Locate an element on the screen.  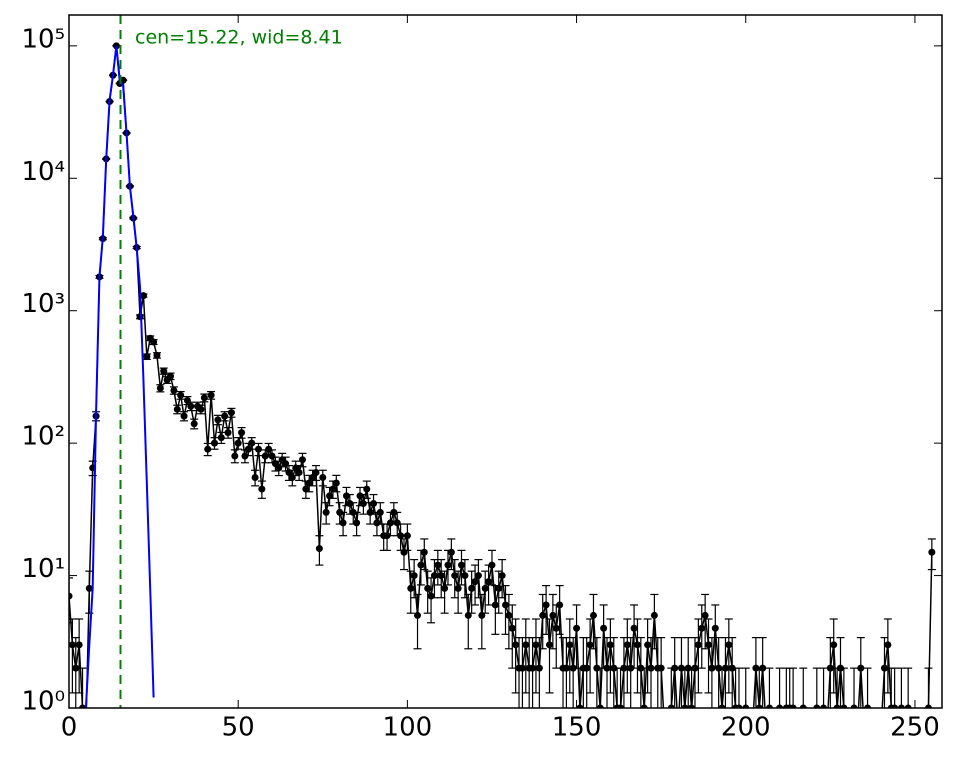
x-tick-label: 250 is located at coordinates (915, 728).